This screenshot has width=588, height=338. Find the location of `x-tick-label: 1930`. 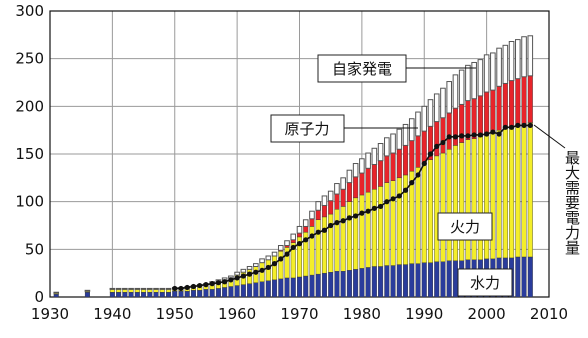

x-tick-label: 1930 is located at coordinates (50, 314).